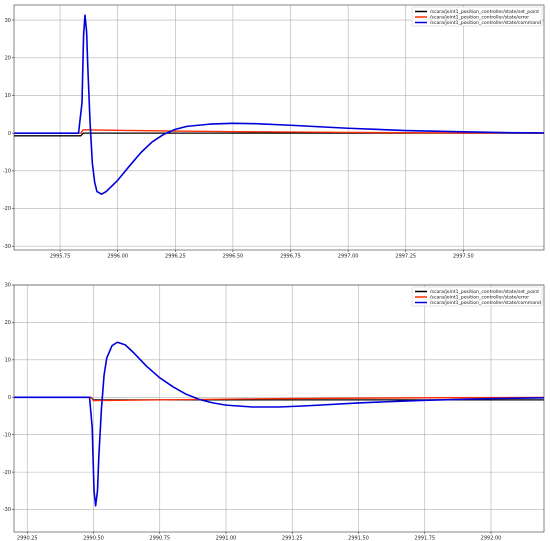 The width and height of the screenshot is (550, 541). Describe the element at coordinates (405, 257) in the screenshot. I see `x-tick-label: 2997.25` at that location.